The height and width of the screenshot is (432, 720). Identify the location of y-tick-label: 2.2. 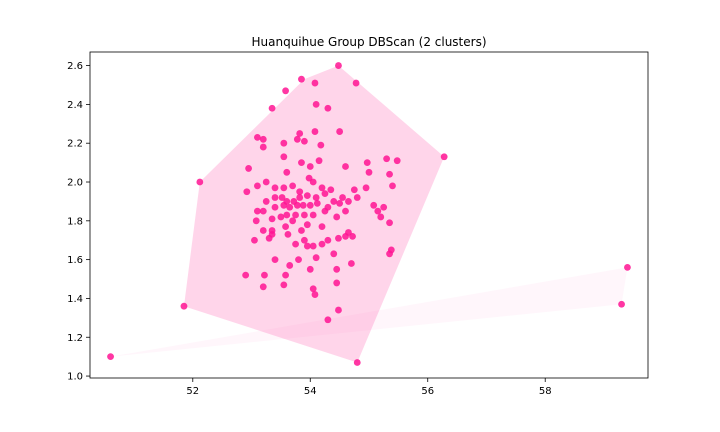
(75, 144).